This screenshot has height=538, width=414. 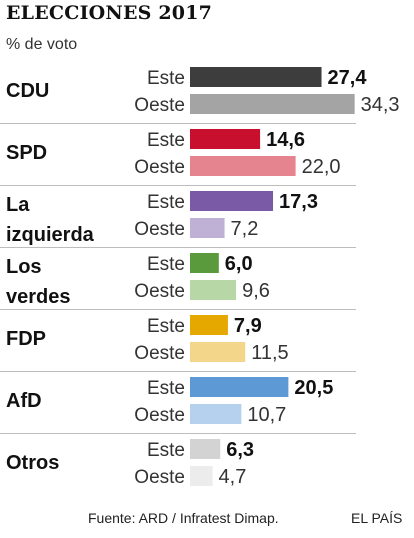 I want to click on value-label-este: 6,3, so click(x=240, y=450).